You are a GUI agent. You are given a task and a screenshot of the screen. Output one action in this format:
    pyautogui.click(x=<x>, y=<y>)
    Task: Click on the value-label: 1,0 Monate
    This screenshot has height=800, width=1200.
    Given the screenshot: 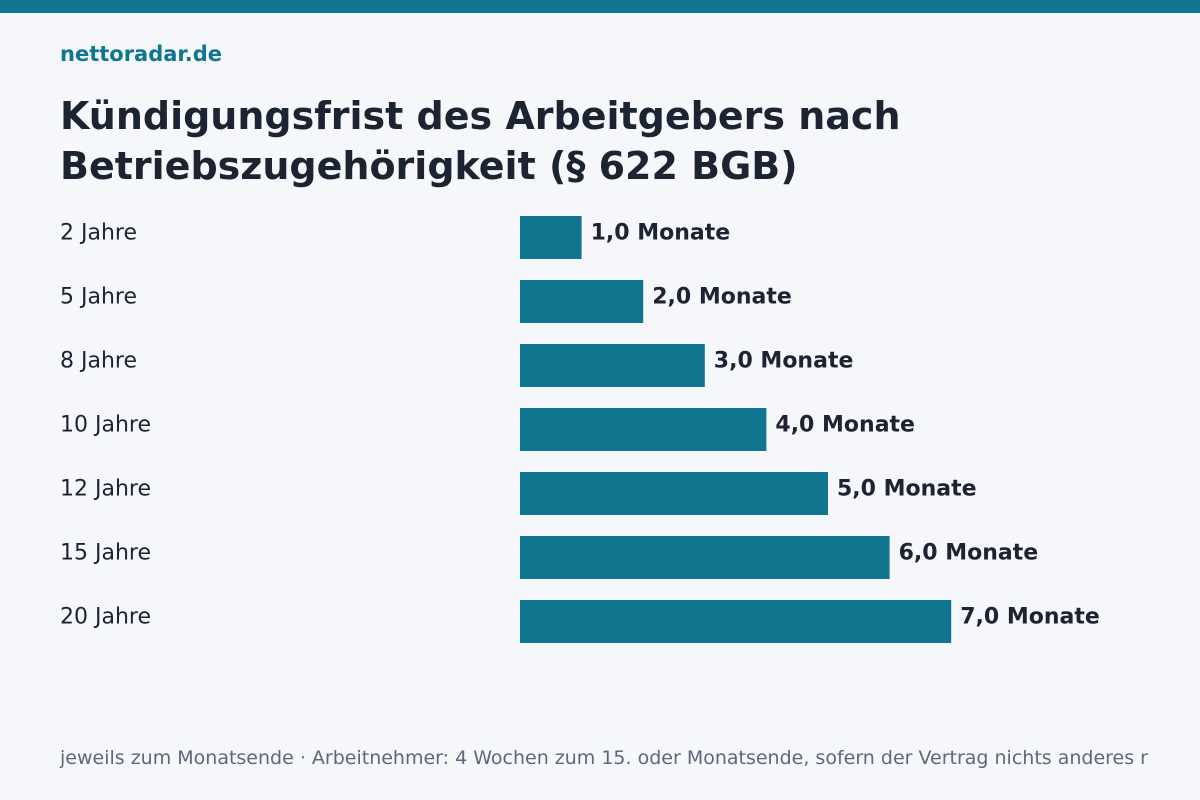 What is the action you would take?
    pyautogui.click(x=661, y=233)
    